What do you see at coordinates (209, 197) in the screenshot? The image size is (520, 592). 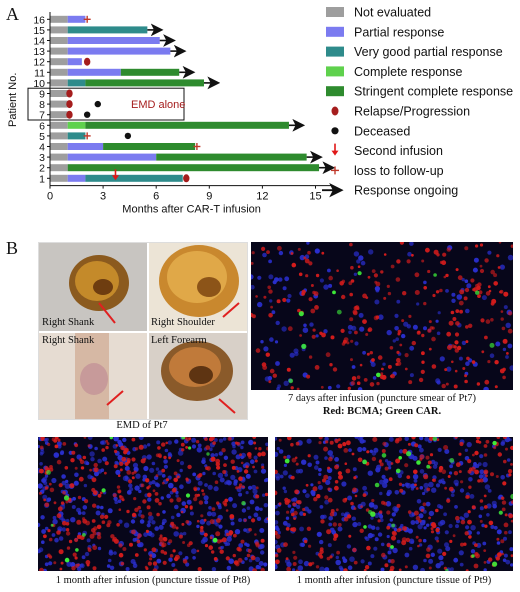 I see `x-tick-label: 9` at bounding box center [209, 197].